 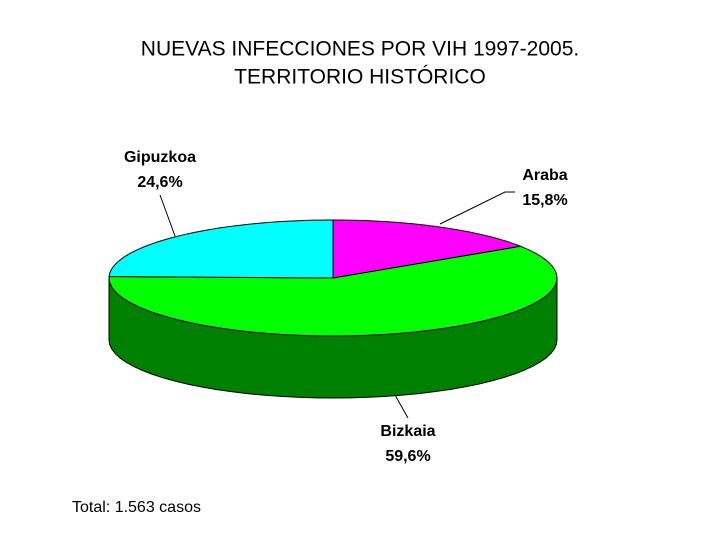 I want to click on slice-label: Araba, so click(x=544, y=175).